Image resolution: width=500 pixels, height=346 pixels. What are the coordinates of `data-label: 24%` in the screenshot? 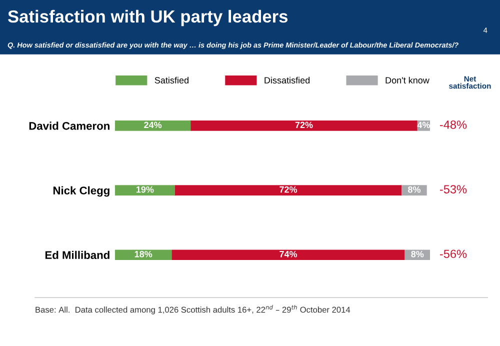 It's located at (153, 125).